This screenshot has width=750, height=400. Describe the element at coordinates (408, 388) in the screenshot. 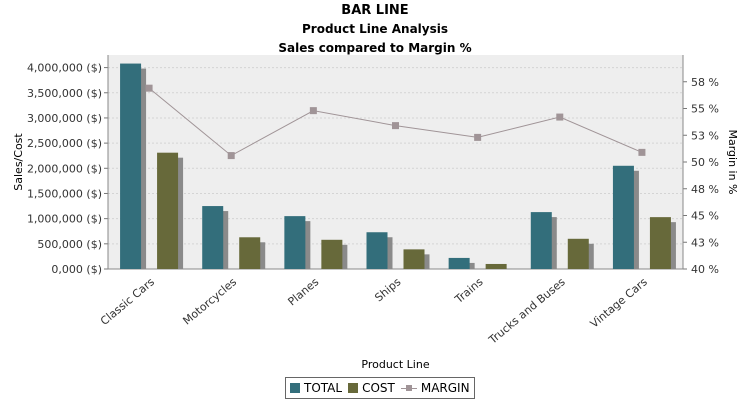

I see `margin-swatch` at that location.